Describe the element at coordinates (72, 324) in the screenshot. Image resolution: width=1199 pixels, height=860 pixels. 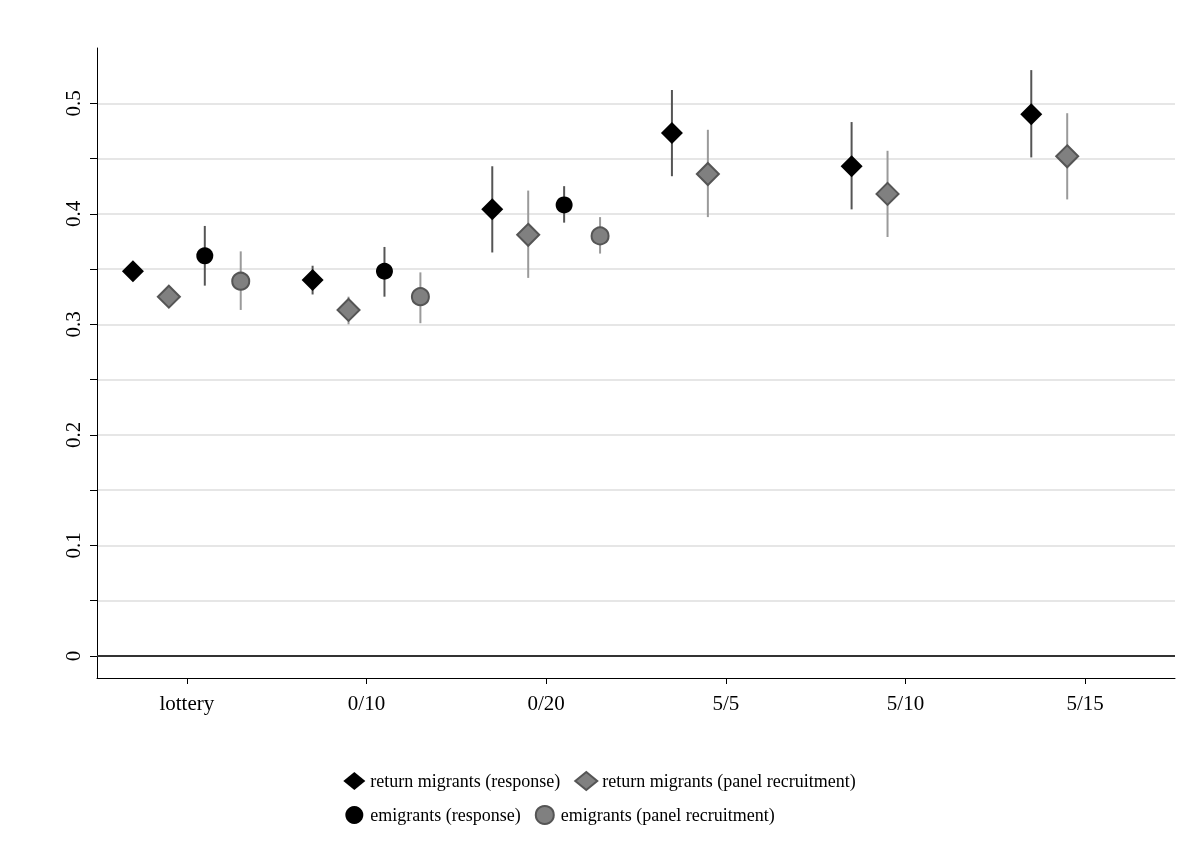
I see `y-tick-label: 0.3` at that location.